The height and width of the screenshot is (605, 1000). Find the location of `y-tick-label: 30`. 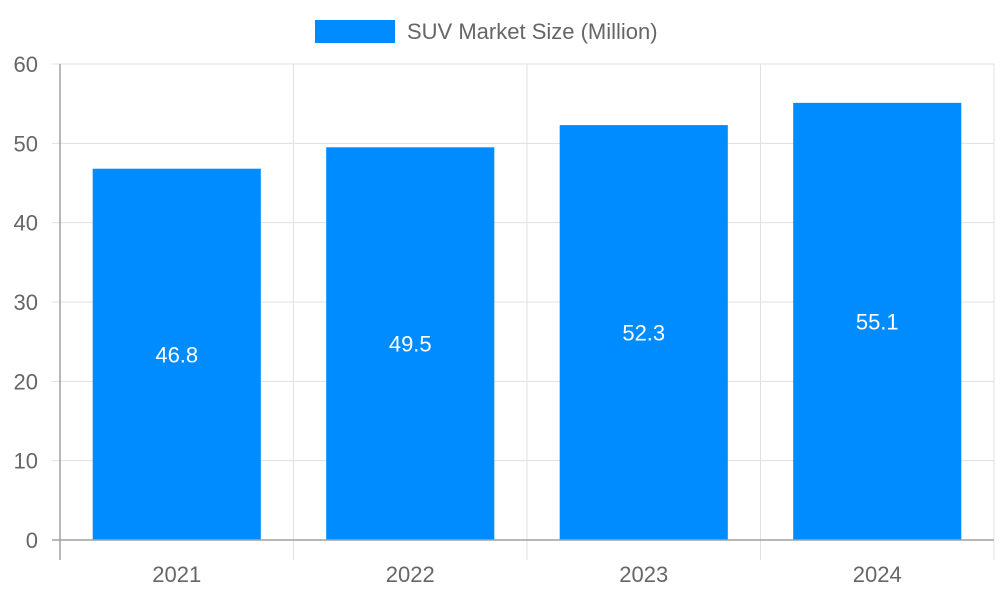

y-tick-label: 30 is located at coordinates (26, 302).